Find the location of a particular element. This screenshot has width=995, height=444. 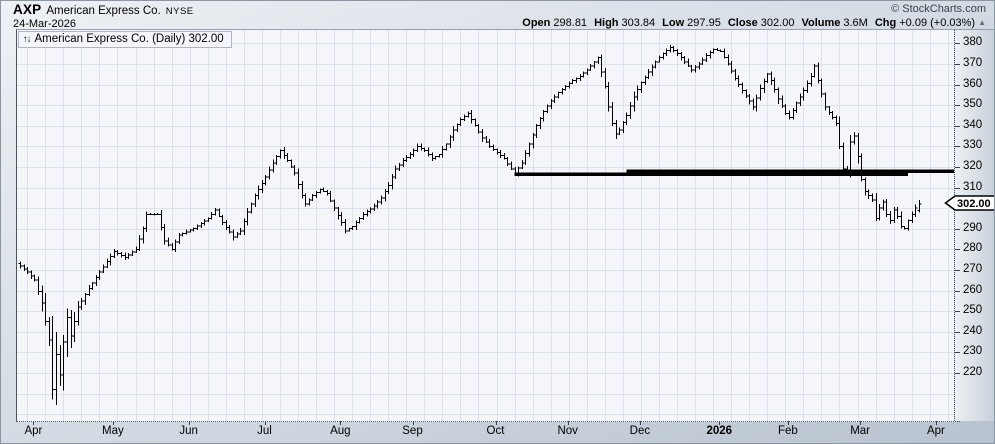

x-axis-line is located at coordinates (488, 421).